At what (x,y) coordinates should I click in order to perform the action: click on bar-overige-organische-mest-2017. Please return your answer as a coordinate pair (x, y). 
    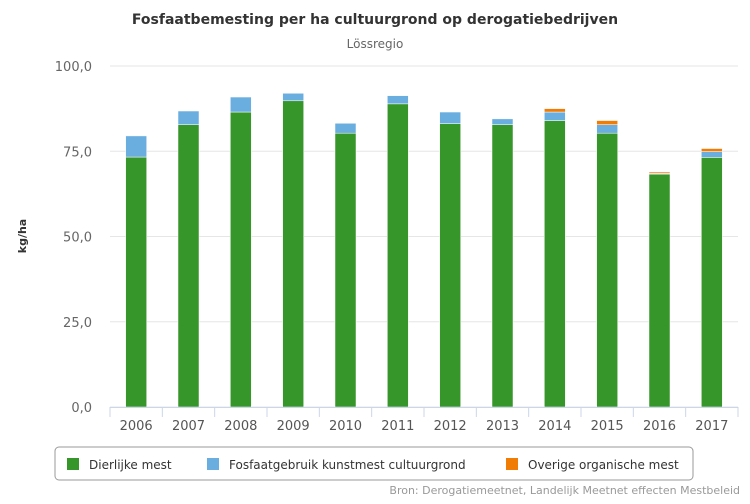
    Looking at the image, I should click on (712, 150).